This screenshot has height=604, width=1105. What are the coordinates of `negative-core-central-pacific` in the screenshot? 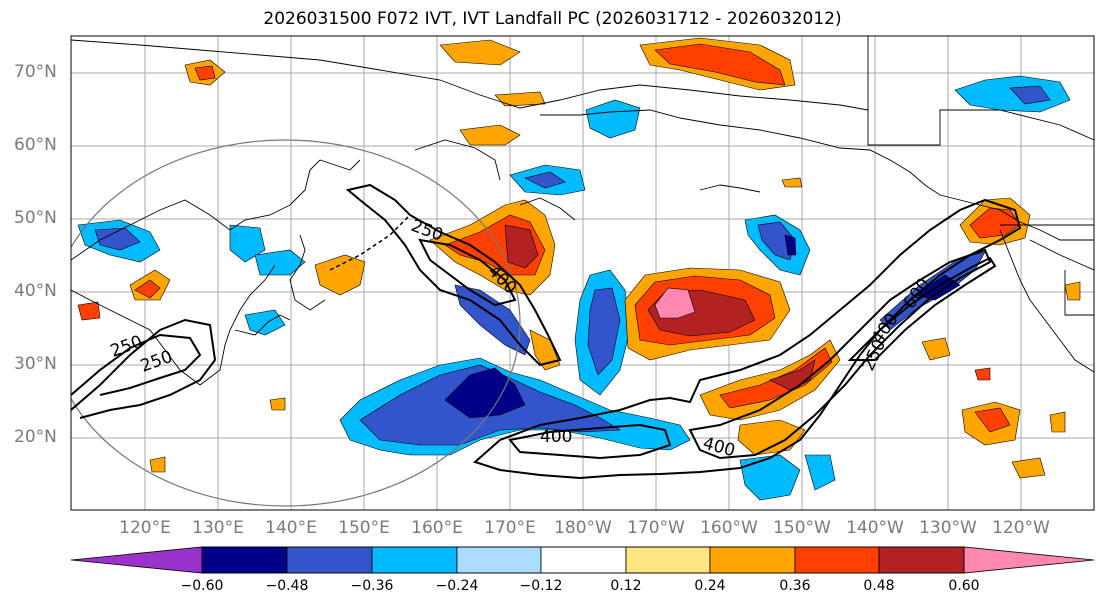 It's located at (485, 393).